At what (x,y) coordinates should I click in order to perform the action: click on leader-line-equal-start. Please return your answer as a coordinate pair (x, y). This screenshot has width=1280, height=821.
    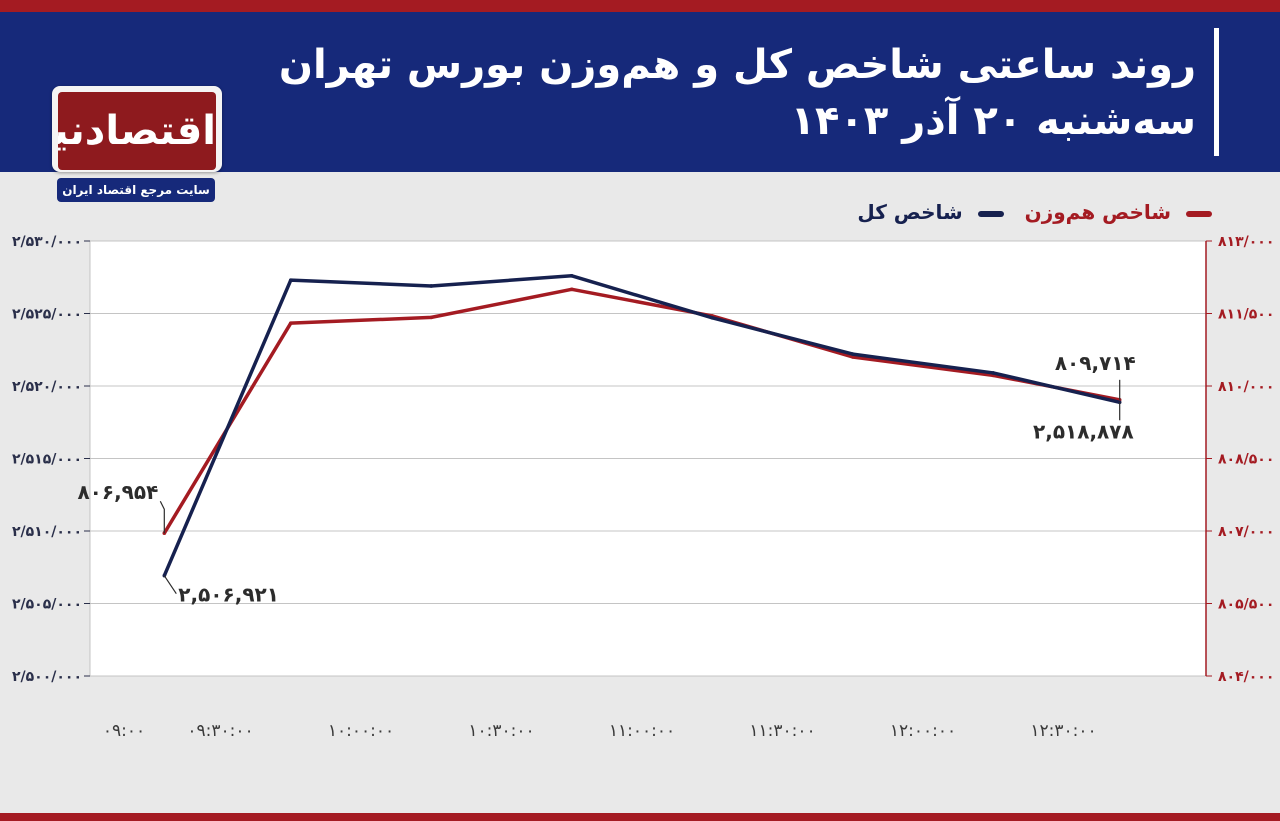
    Looking at the image, I should click on (162, 517).